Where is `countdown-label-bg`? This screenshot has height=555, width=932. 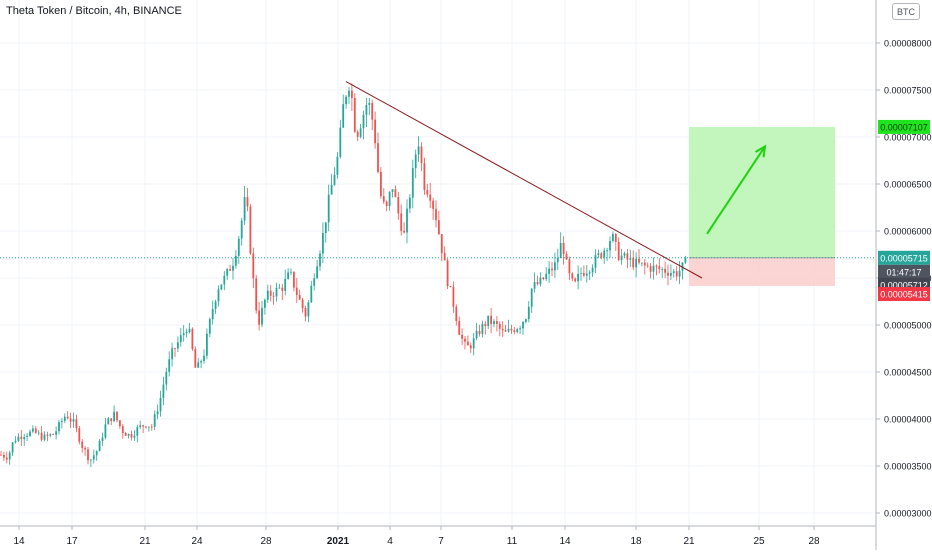 countdown-label-bg is located at coordinates (904, 271).